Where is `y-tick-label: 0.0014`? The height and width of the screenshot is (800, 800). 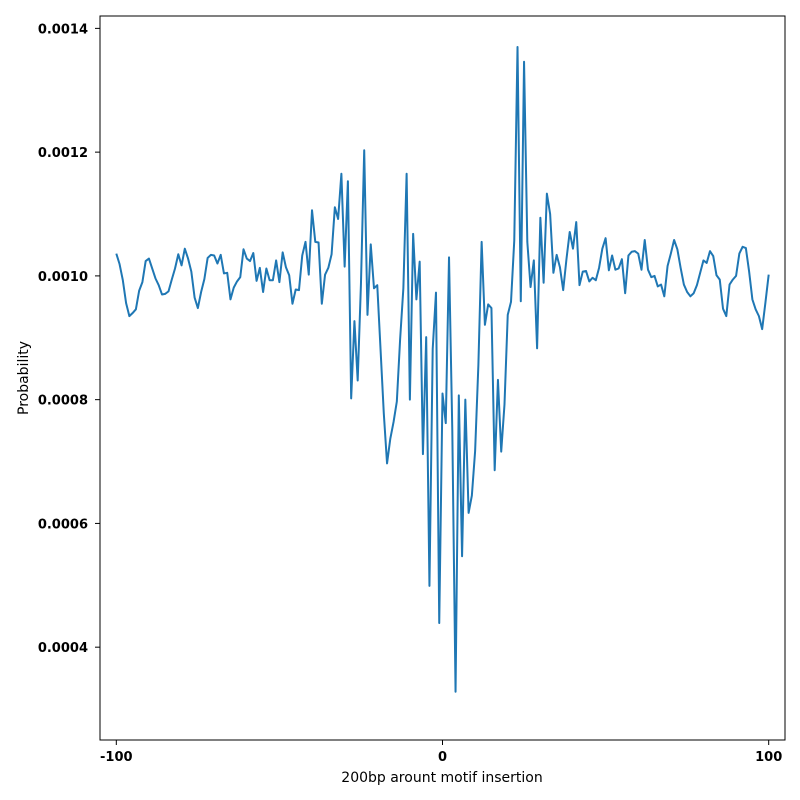 y-tick-label: 0.0014 is located at coordinates (63, 29).